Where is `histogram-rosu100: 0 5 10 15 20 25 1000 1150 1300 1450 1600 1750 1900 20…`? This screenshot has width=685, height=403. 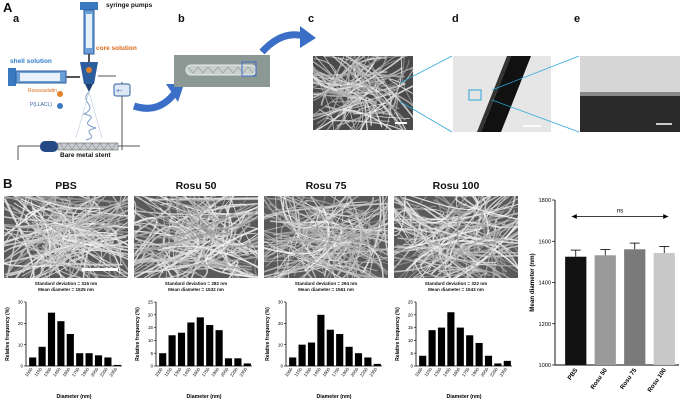 histogram-rosu100: 0 5 10 15 20 25 1000 1150 1300 1450 1600 1750 1900 20… is located at coordinates (453, 350).